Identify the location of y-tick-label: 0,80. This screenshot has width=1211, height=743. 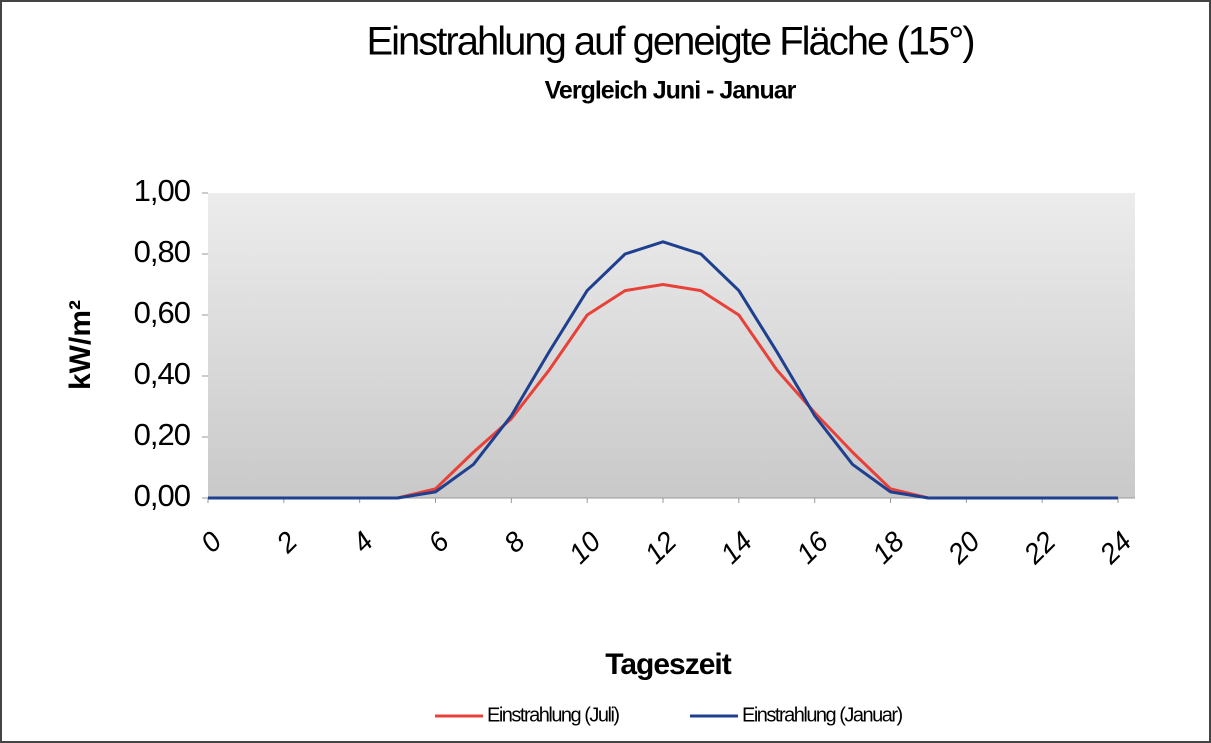
(162, 251).